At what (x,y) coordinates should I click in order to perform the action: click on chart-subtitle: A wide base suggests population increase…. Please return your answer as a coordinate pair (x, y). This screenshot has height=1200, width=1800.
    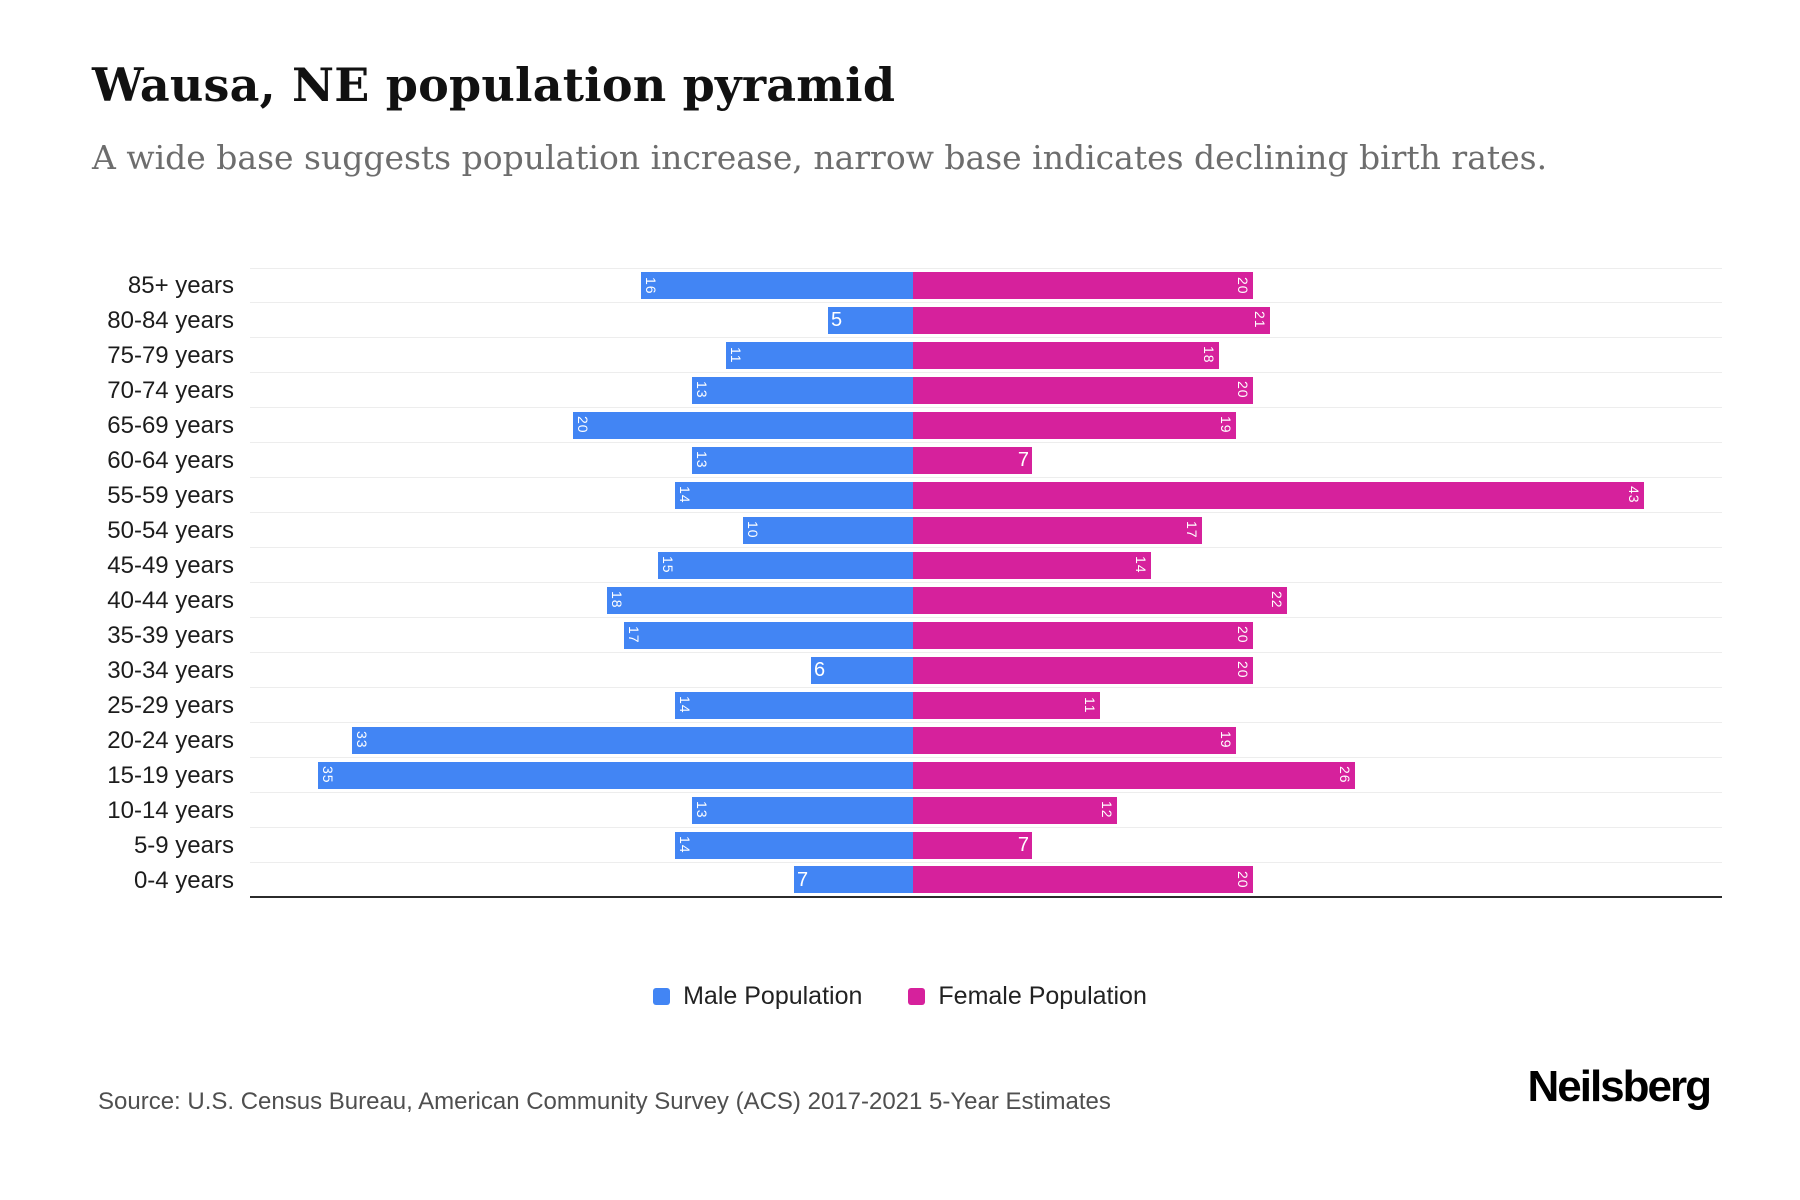
    Looking at the image, I should click on (820, 157).